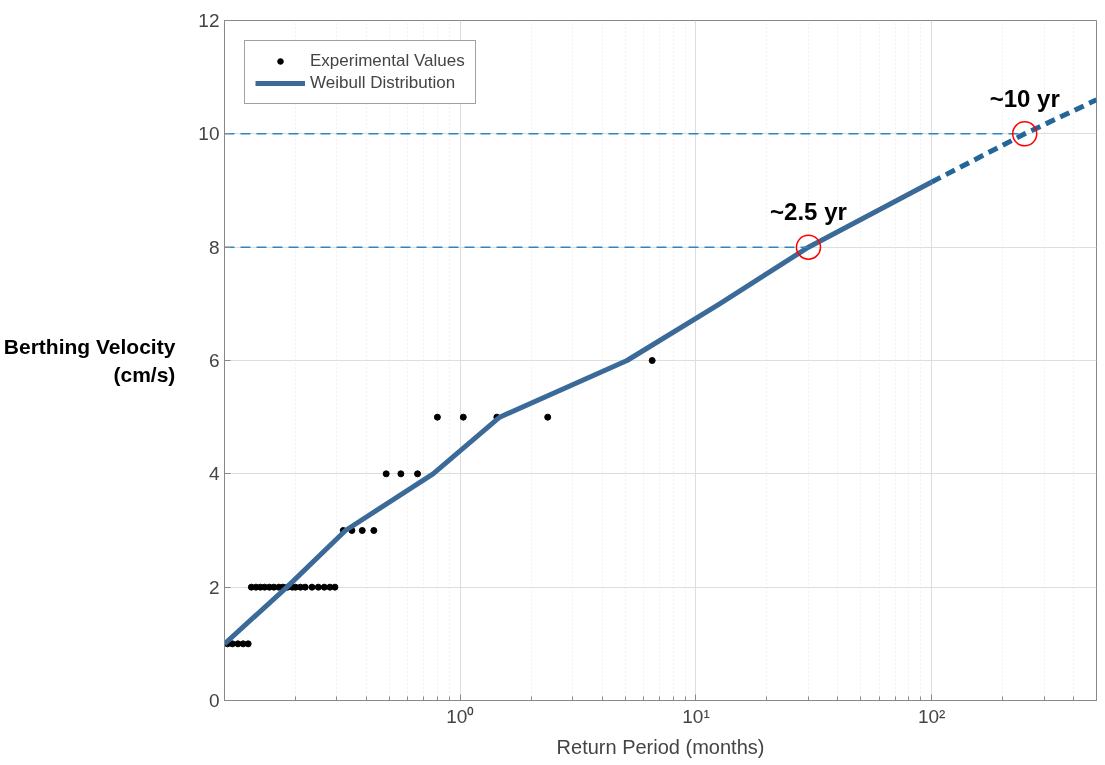  I want to click on legend-label: Experimental Values, so click(387, 61).